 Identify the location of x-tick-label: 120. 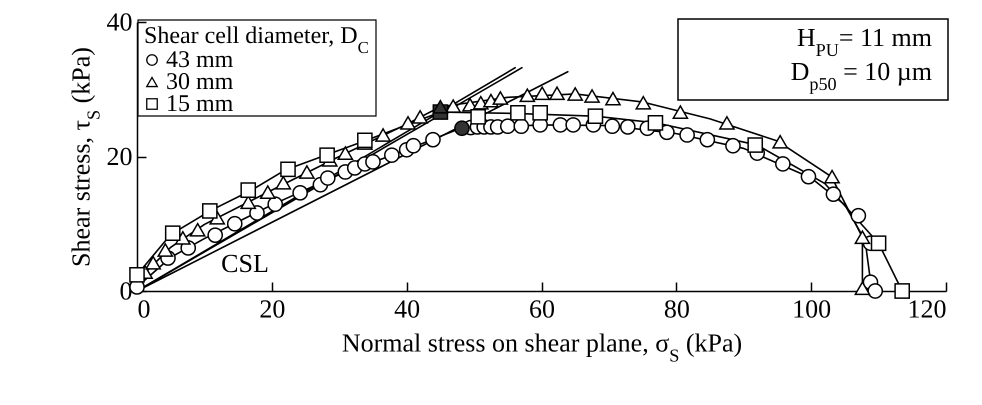
(927, 309).